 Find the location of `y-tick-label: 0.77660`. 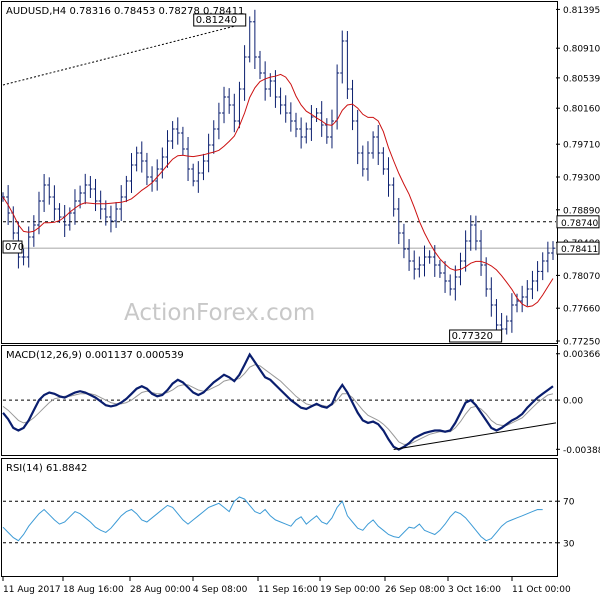

y-tick-label: 0.77660 is located at coordinates (581, 310).